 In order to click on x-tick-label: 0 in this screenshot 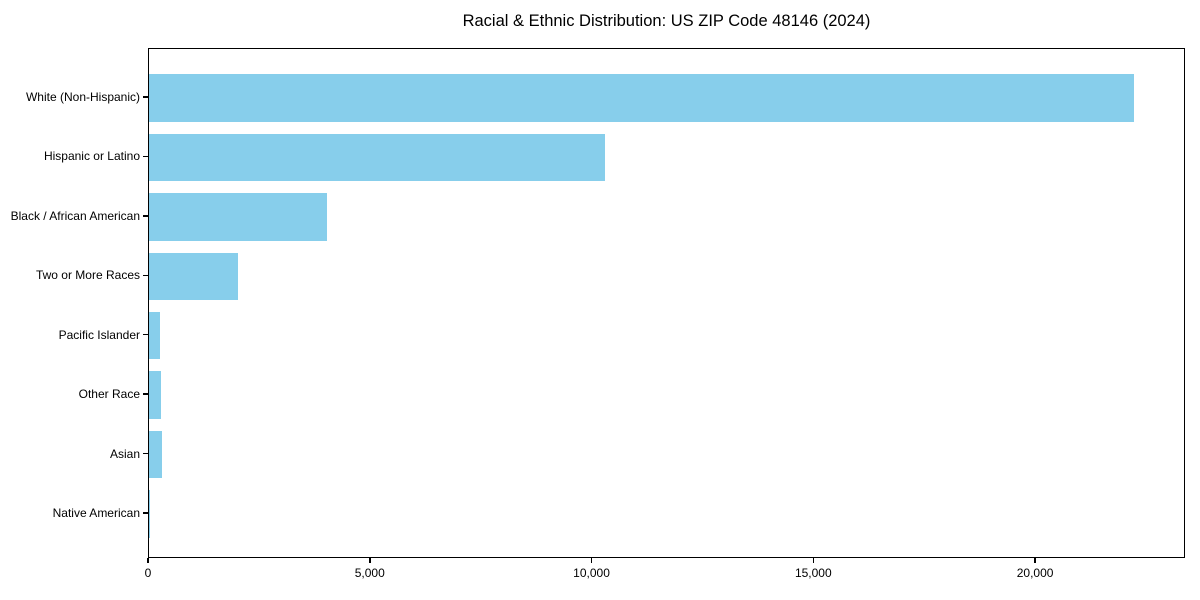, I will do `click(148, 573)`.